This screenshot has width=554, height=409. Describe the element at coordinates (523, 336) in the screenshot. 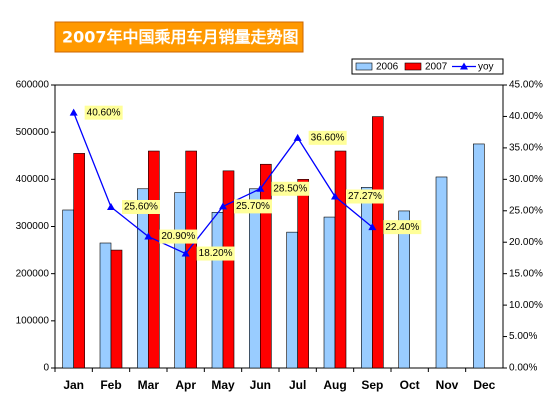

I see `y2-tick-label: 5.00%` at that location.